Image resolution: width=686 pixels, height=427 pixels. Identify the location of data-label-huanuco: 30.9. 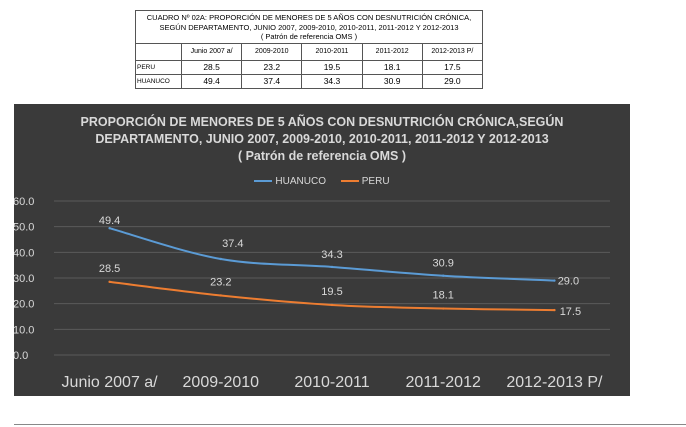
(442, 264).